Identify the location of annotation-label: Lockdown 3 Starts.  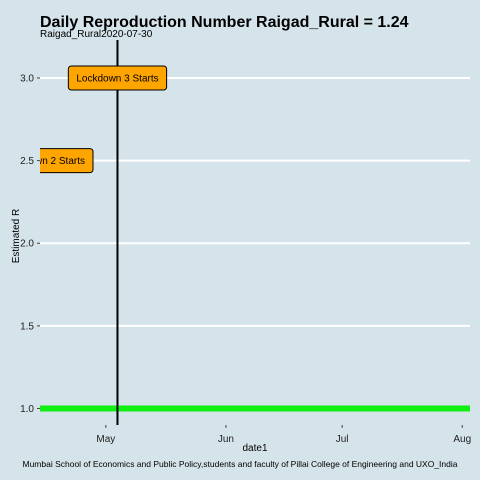
(117, 78).